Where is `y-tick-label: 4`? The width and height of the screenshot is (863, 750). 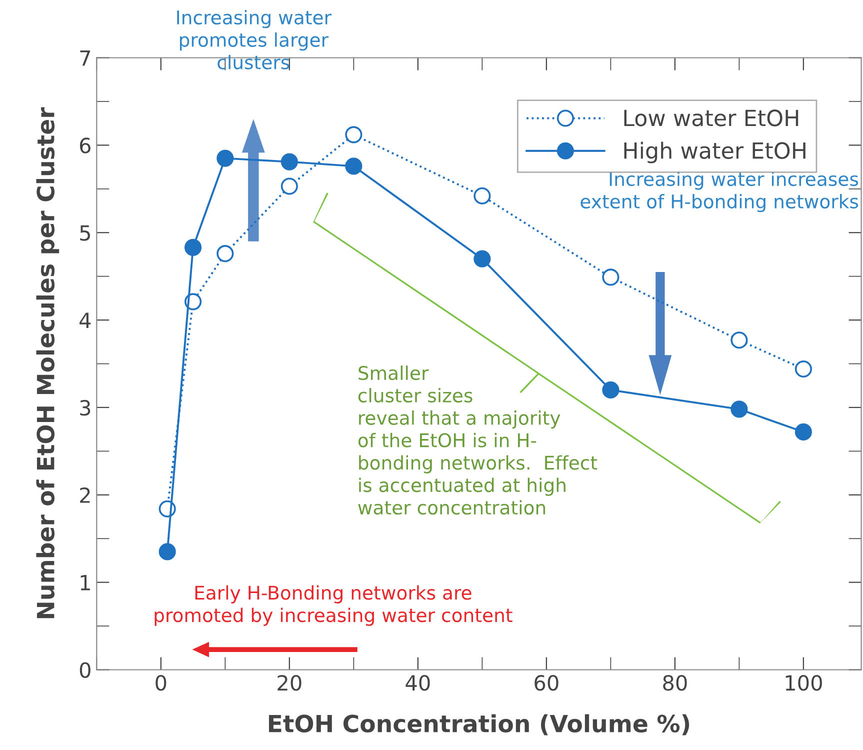
y-tick-label: 4 is located at coordinates (85, 320).